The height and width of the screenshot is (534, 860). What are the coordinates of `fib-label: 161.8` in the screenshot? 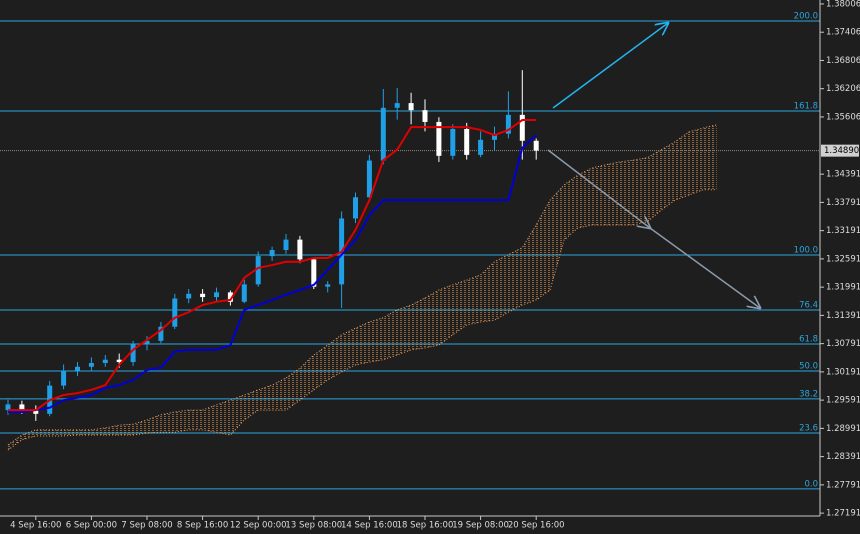 It's located at (806, 106).